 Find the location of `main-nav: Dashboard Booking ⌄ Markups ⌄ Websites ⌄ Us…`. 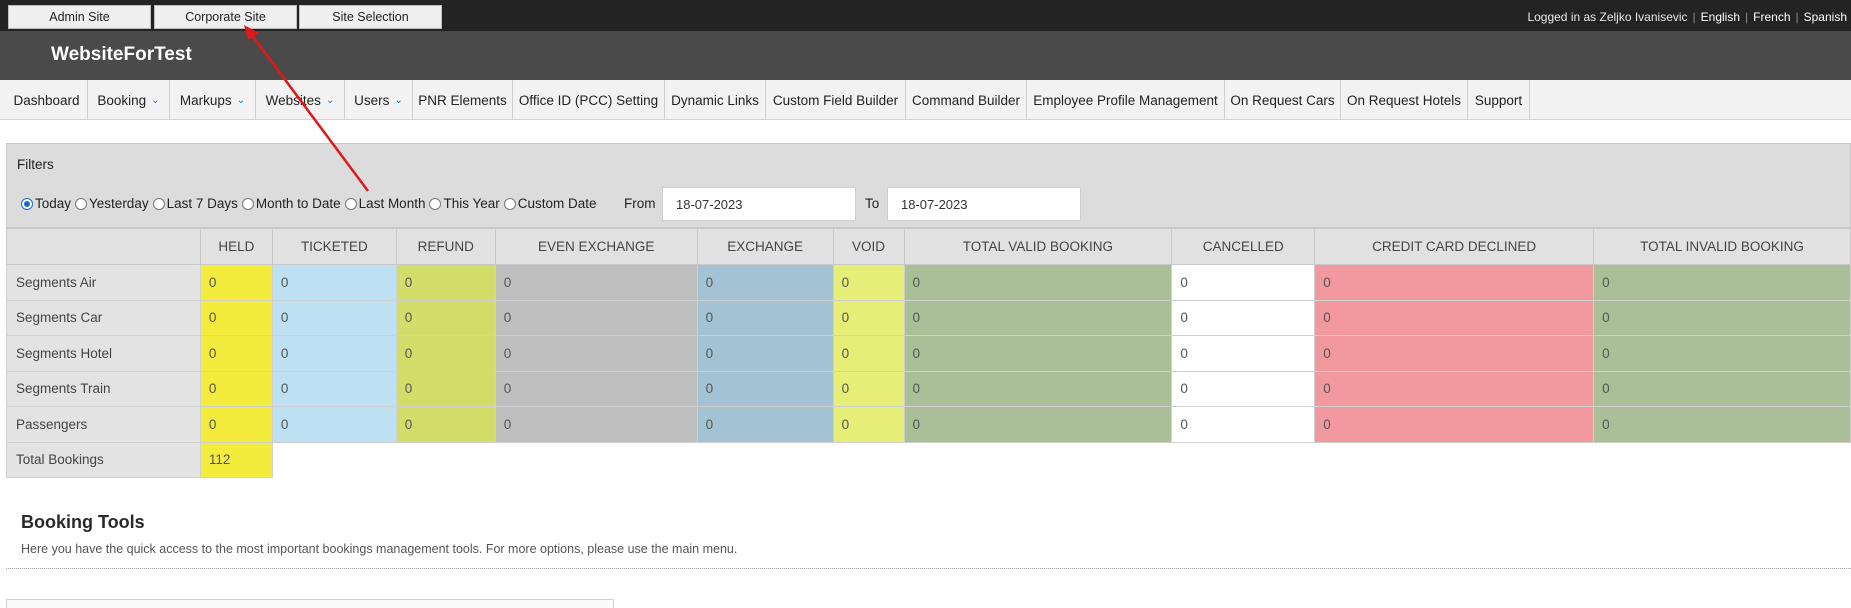

main-nav: Dashboard Booking ⌄ Markups ⌄ Websites ⌄ Us… is located at coordinates (925, 100).